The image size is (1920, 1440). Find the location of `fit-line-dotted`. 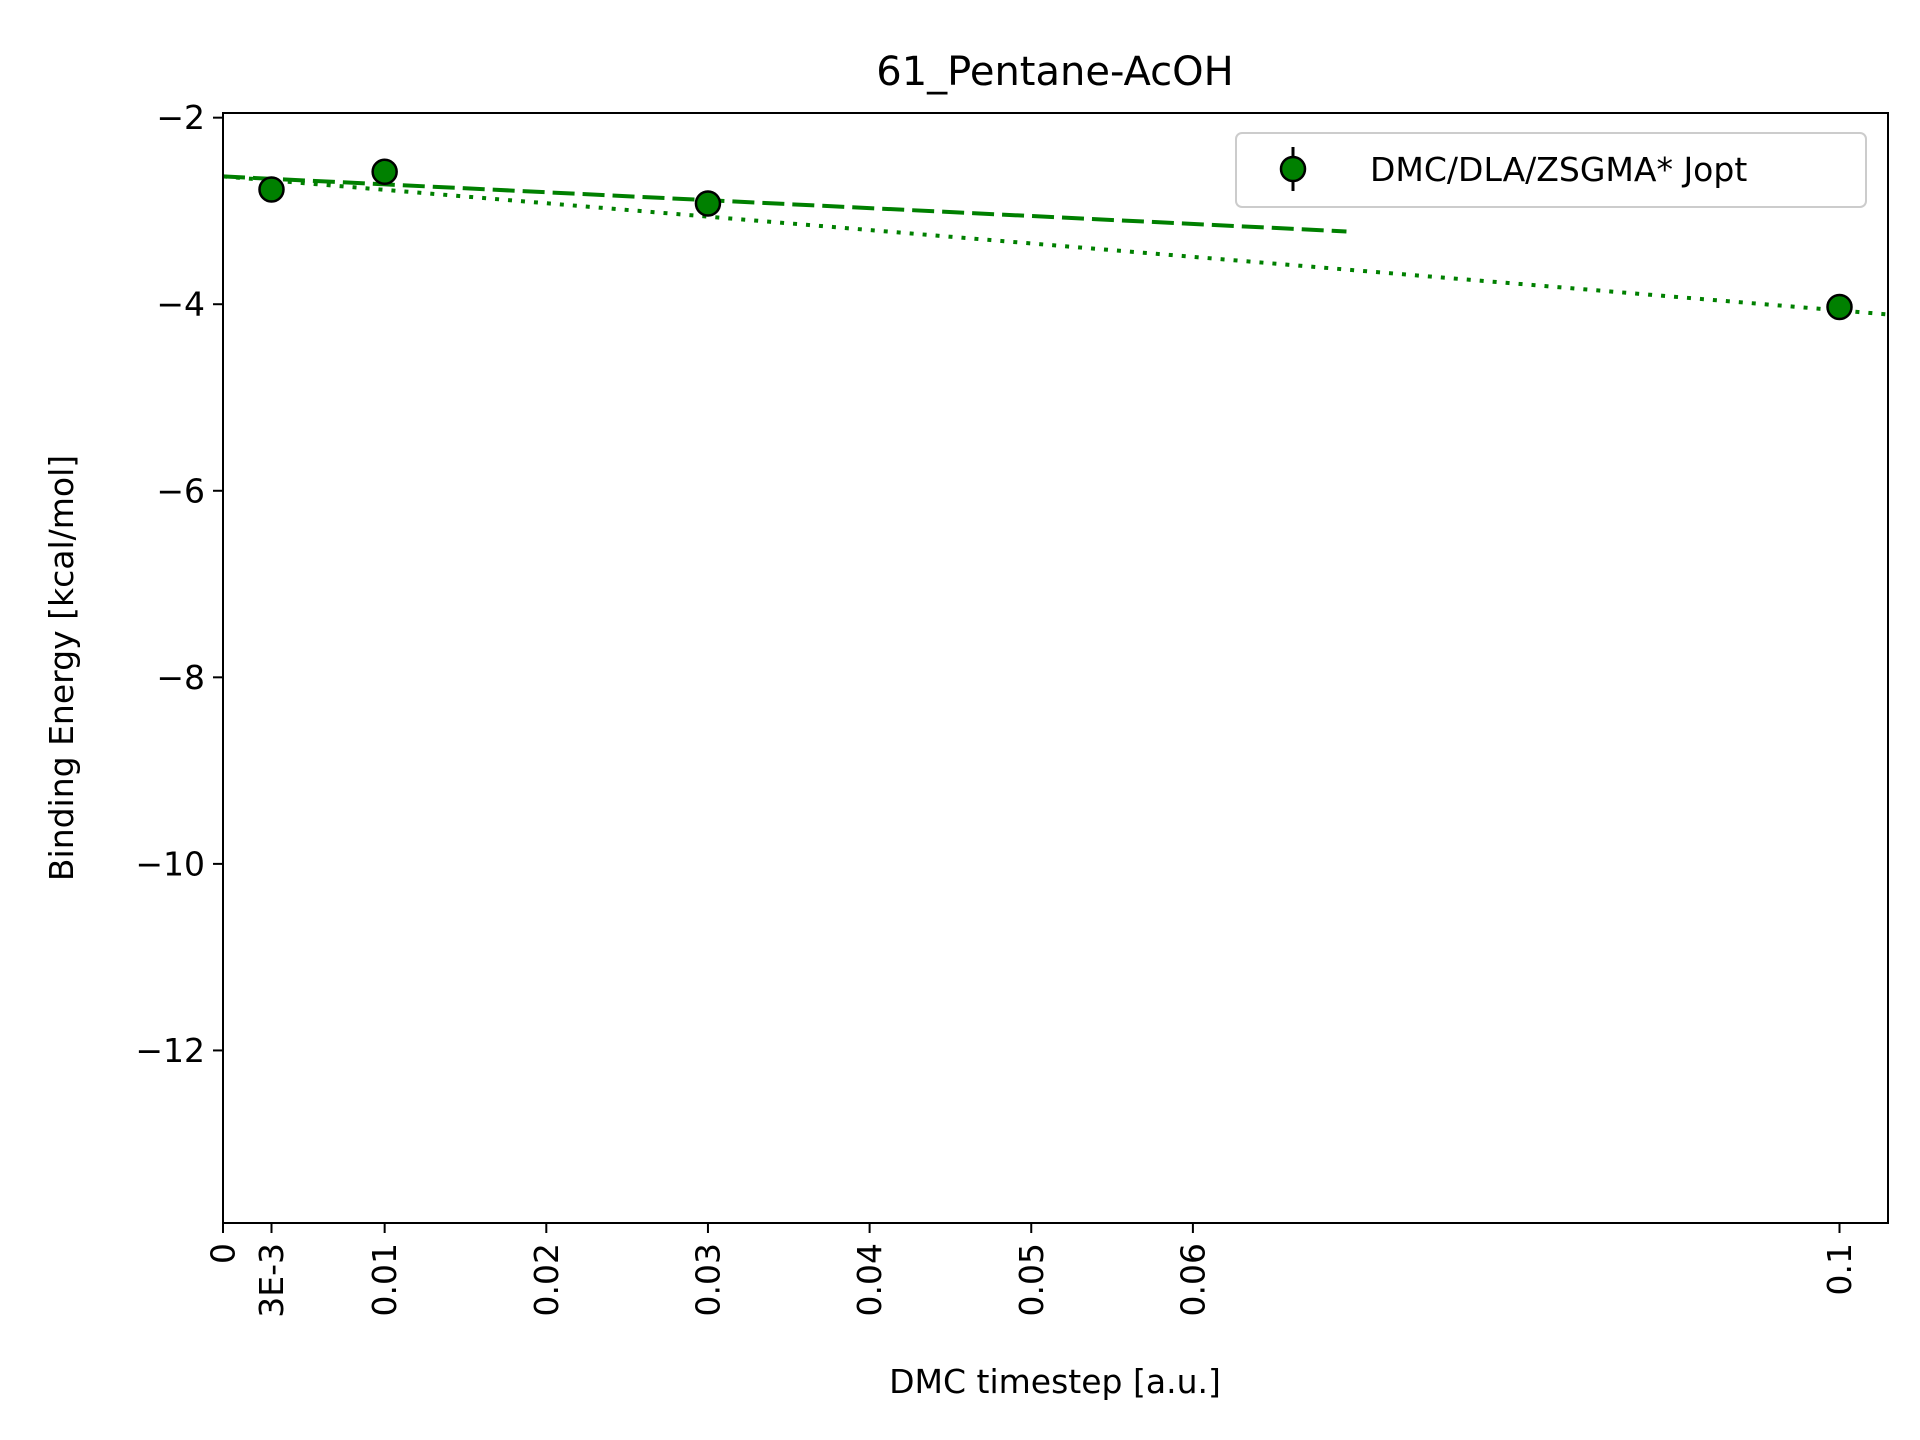

fit-line-dotted is located at coordinates (1055, 245).